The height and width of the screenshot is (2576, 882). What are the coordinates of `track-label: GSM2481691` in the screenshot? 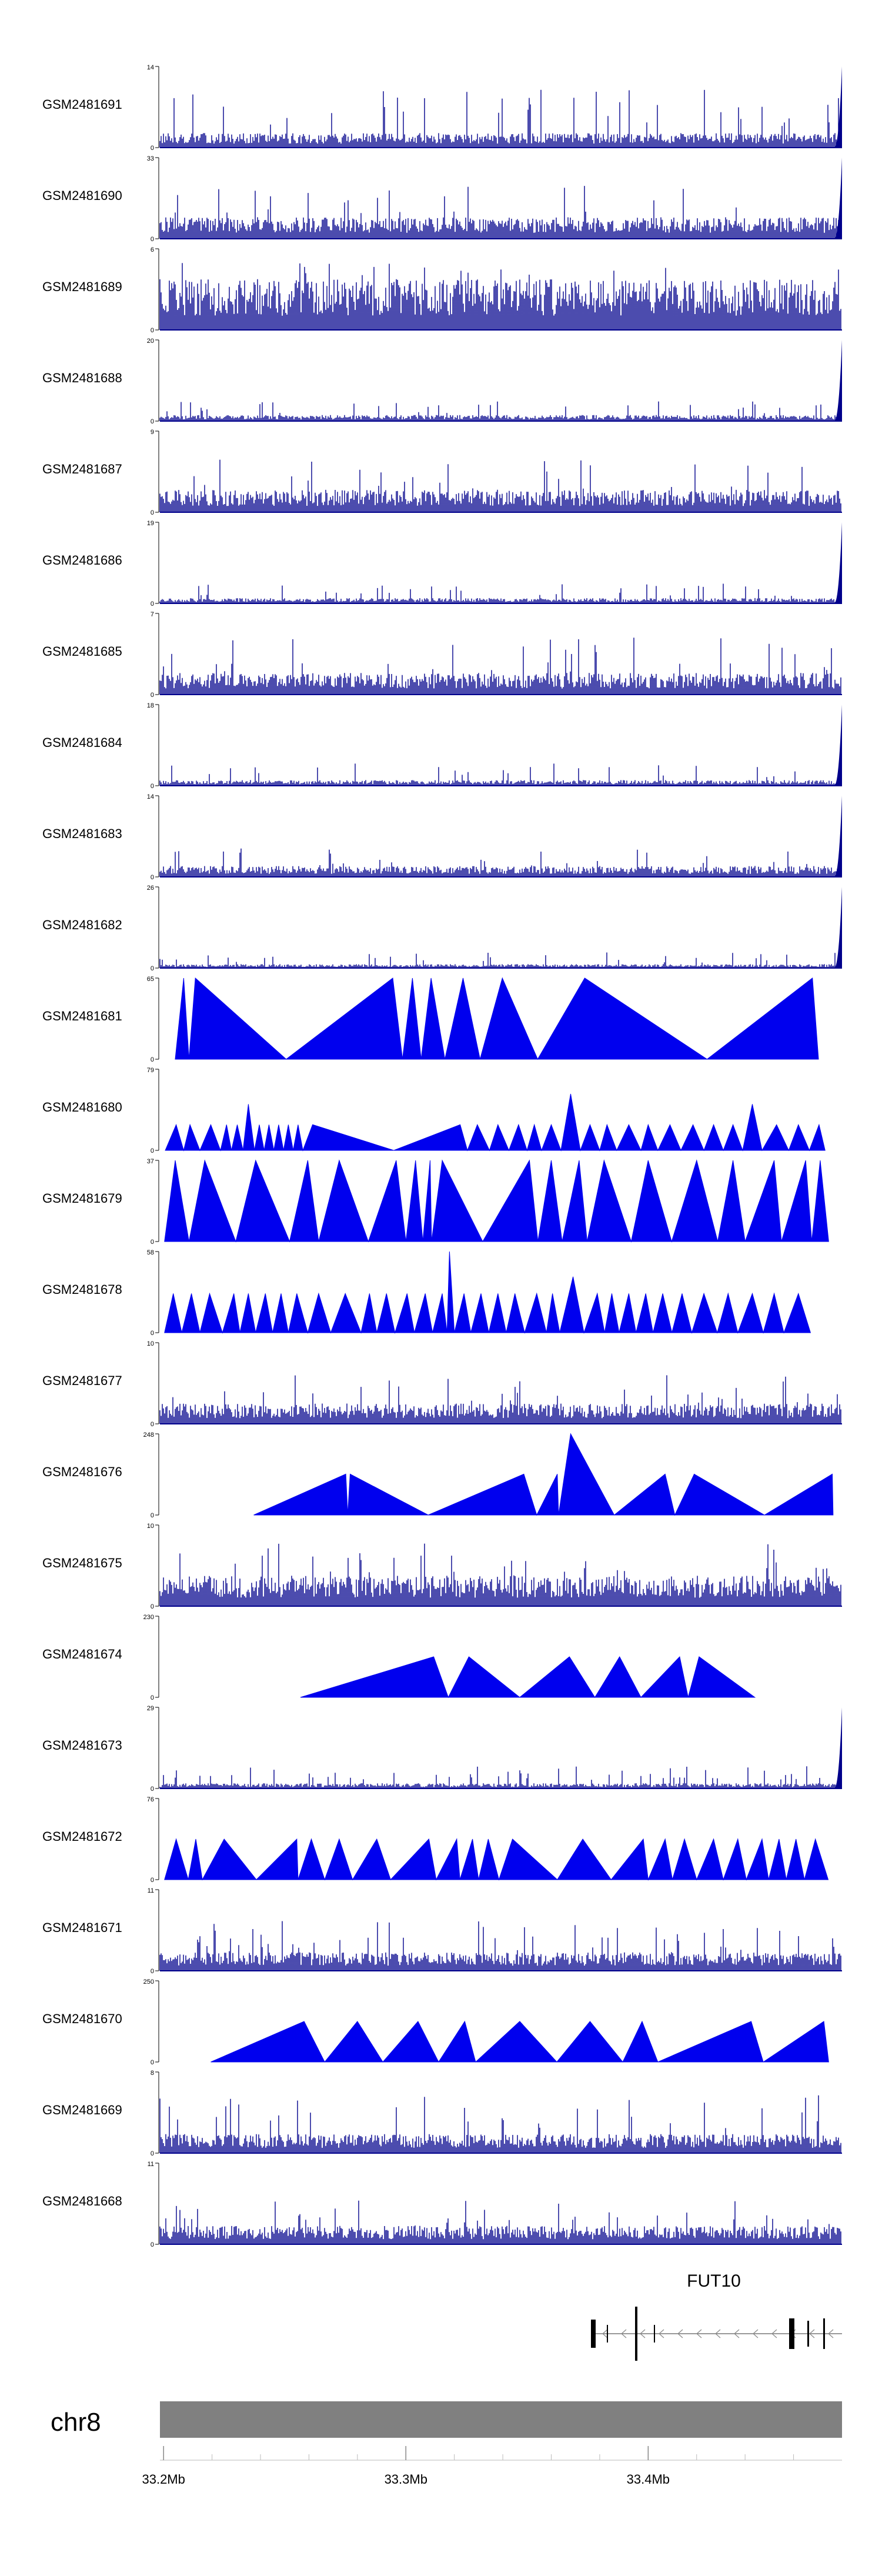 It's located at (82, 104).